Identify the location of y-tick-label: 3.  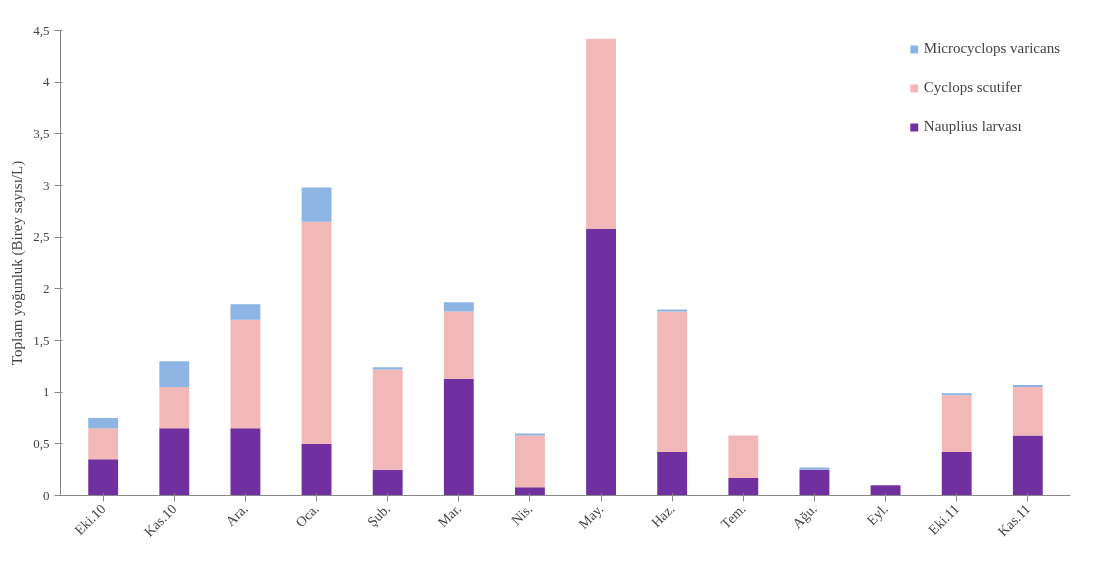
(46, 185).